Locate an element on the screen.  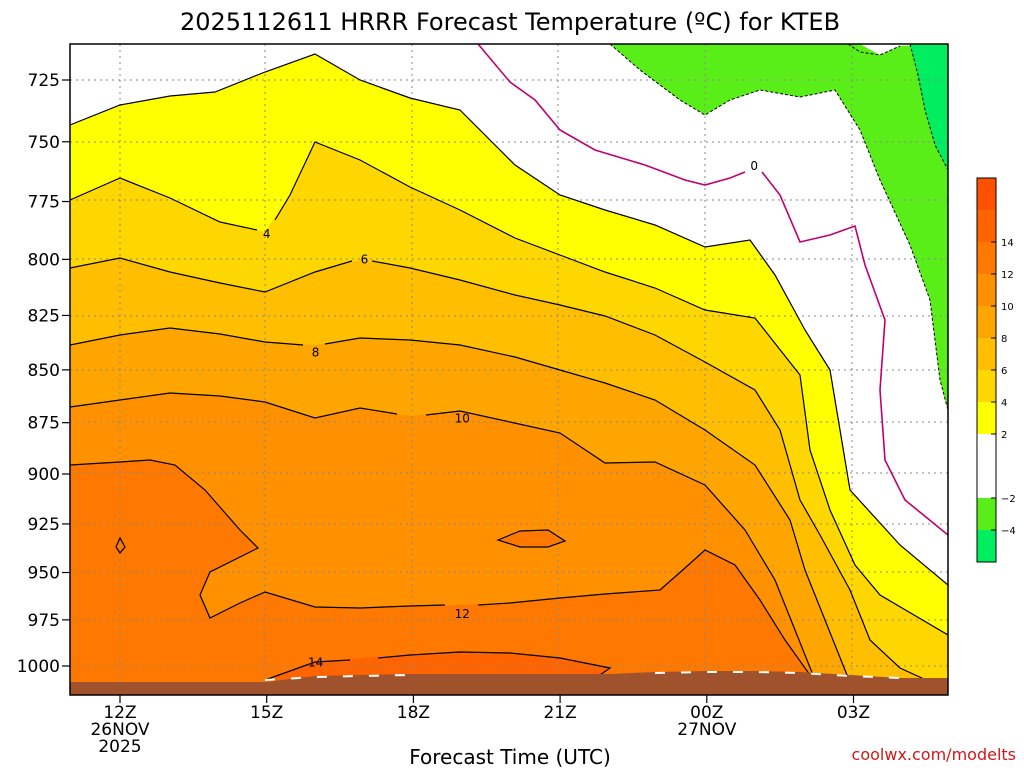
x-tick-label: 12Z is located at coordinates (119, 713).